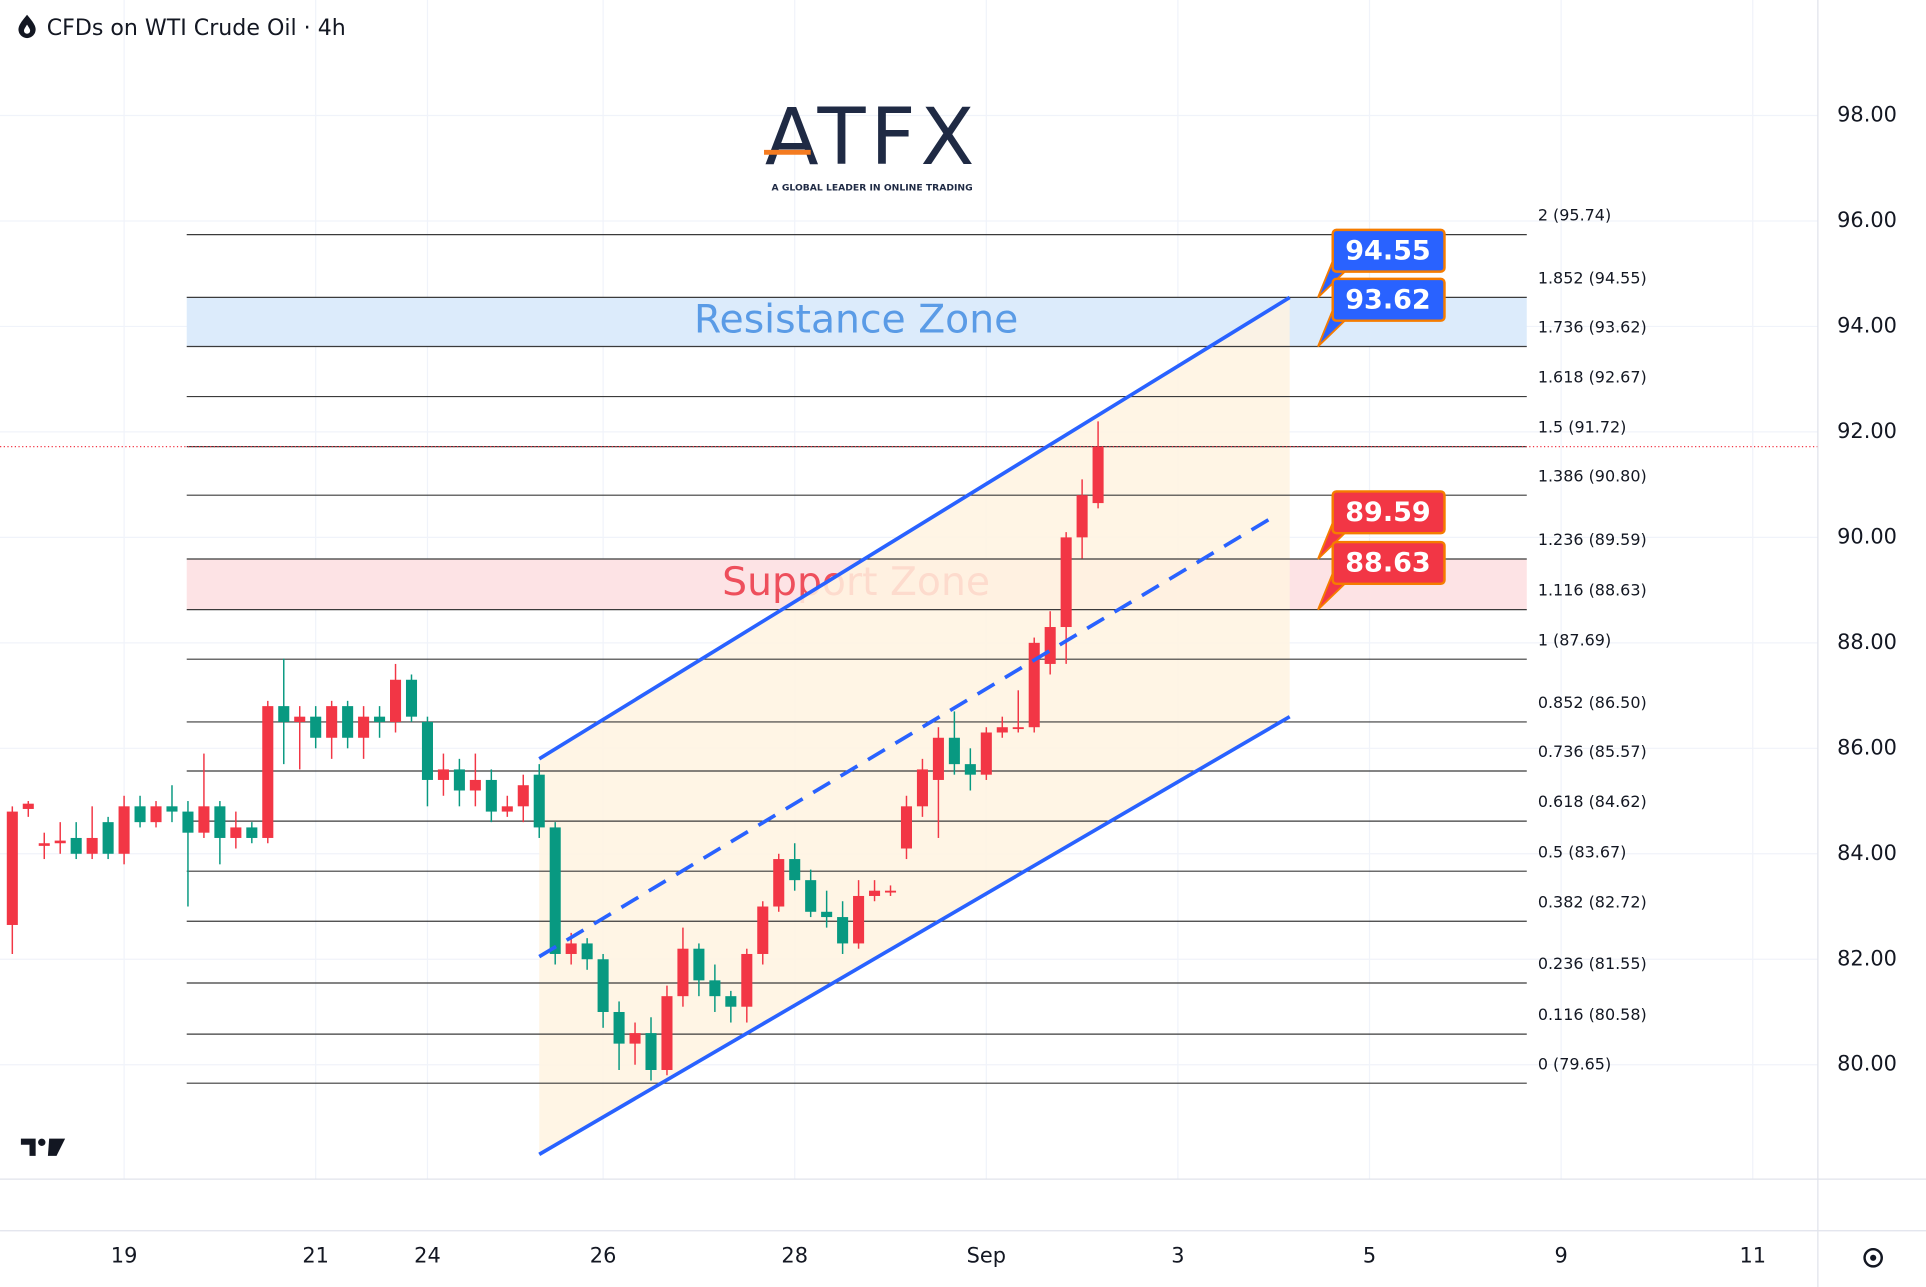 Image resolution: width=1926 pixels, height=1287 pixels. Describe the element at coordinates (1574, 1063) in the screenshot. I see `fib-label: 0 (79.65)` at that location.